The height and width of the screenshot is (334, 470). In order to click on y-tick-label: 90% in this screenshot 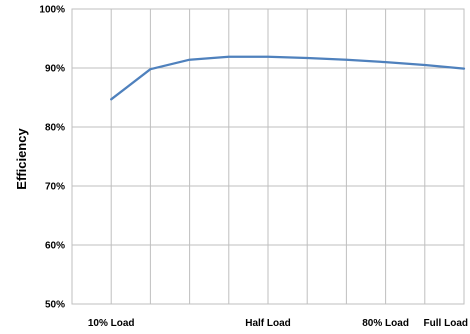, I will do `click(55, 69)`.